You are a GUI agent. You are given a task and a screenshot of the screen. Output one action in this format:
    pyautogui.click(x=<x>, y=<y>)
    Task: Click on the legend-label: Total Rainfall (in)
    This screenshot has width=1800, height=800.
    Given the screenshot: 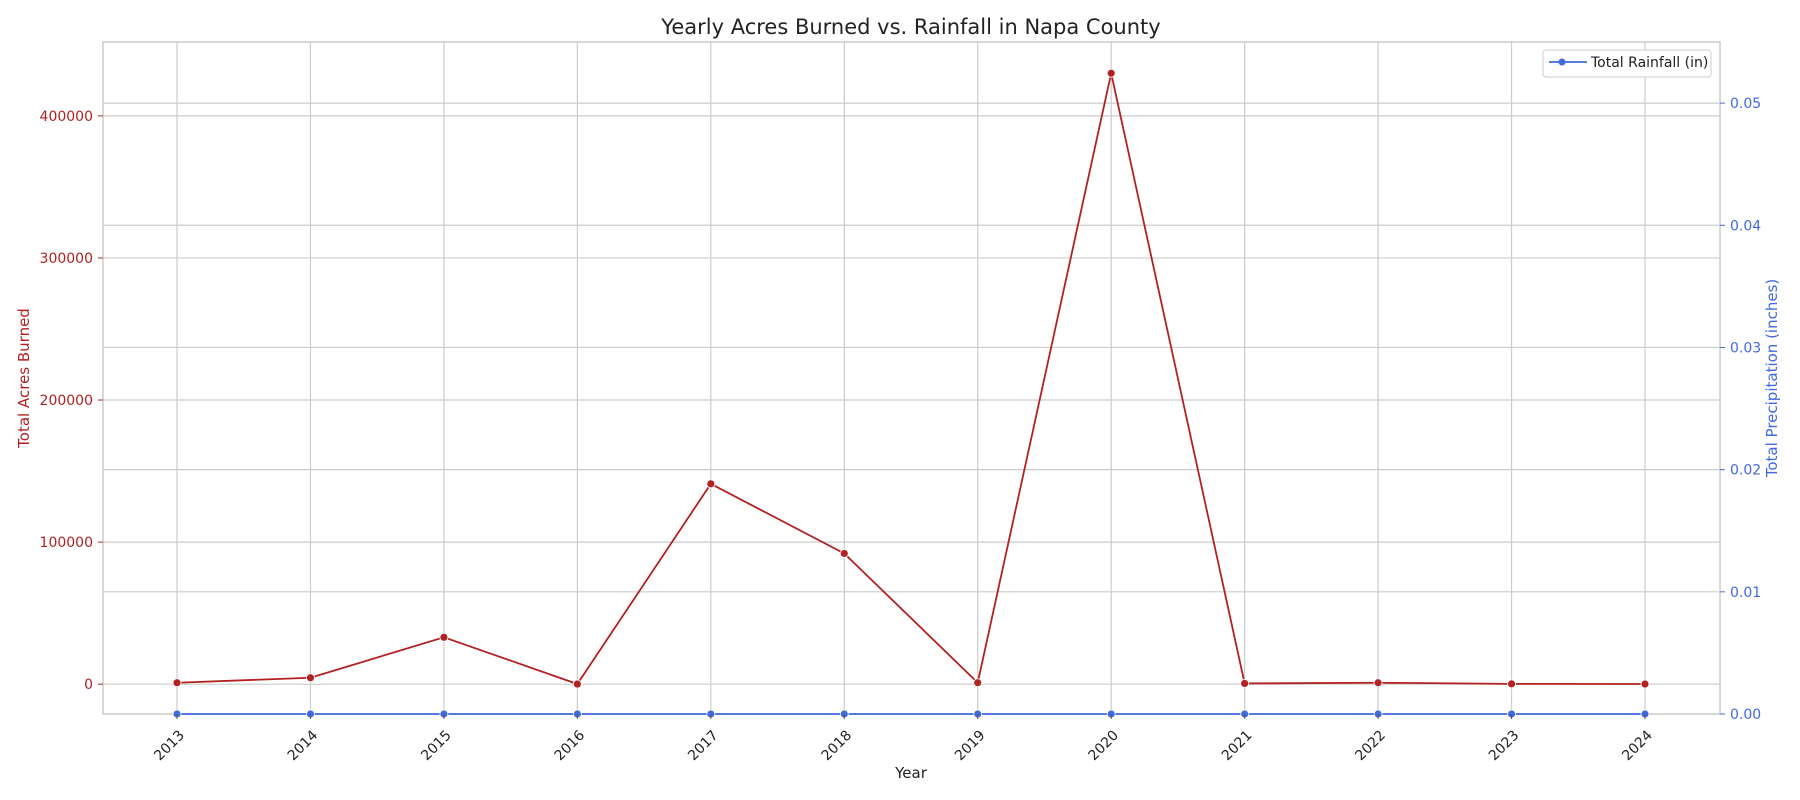 What is the action you would take?
    pyautogui.click(x=1649, y=63)
    